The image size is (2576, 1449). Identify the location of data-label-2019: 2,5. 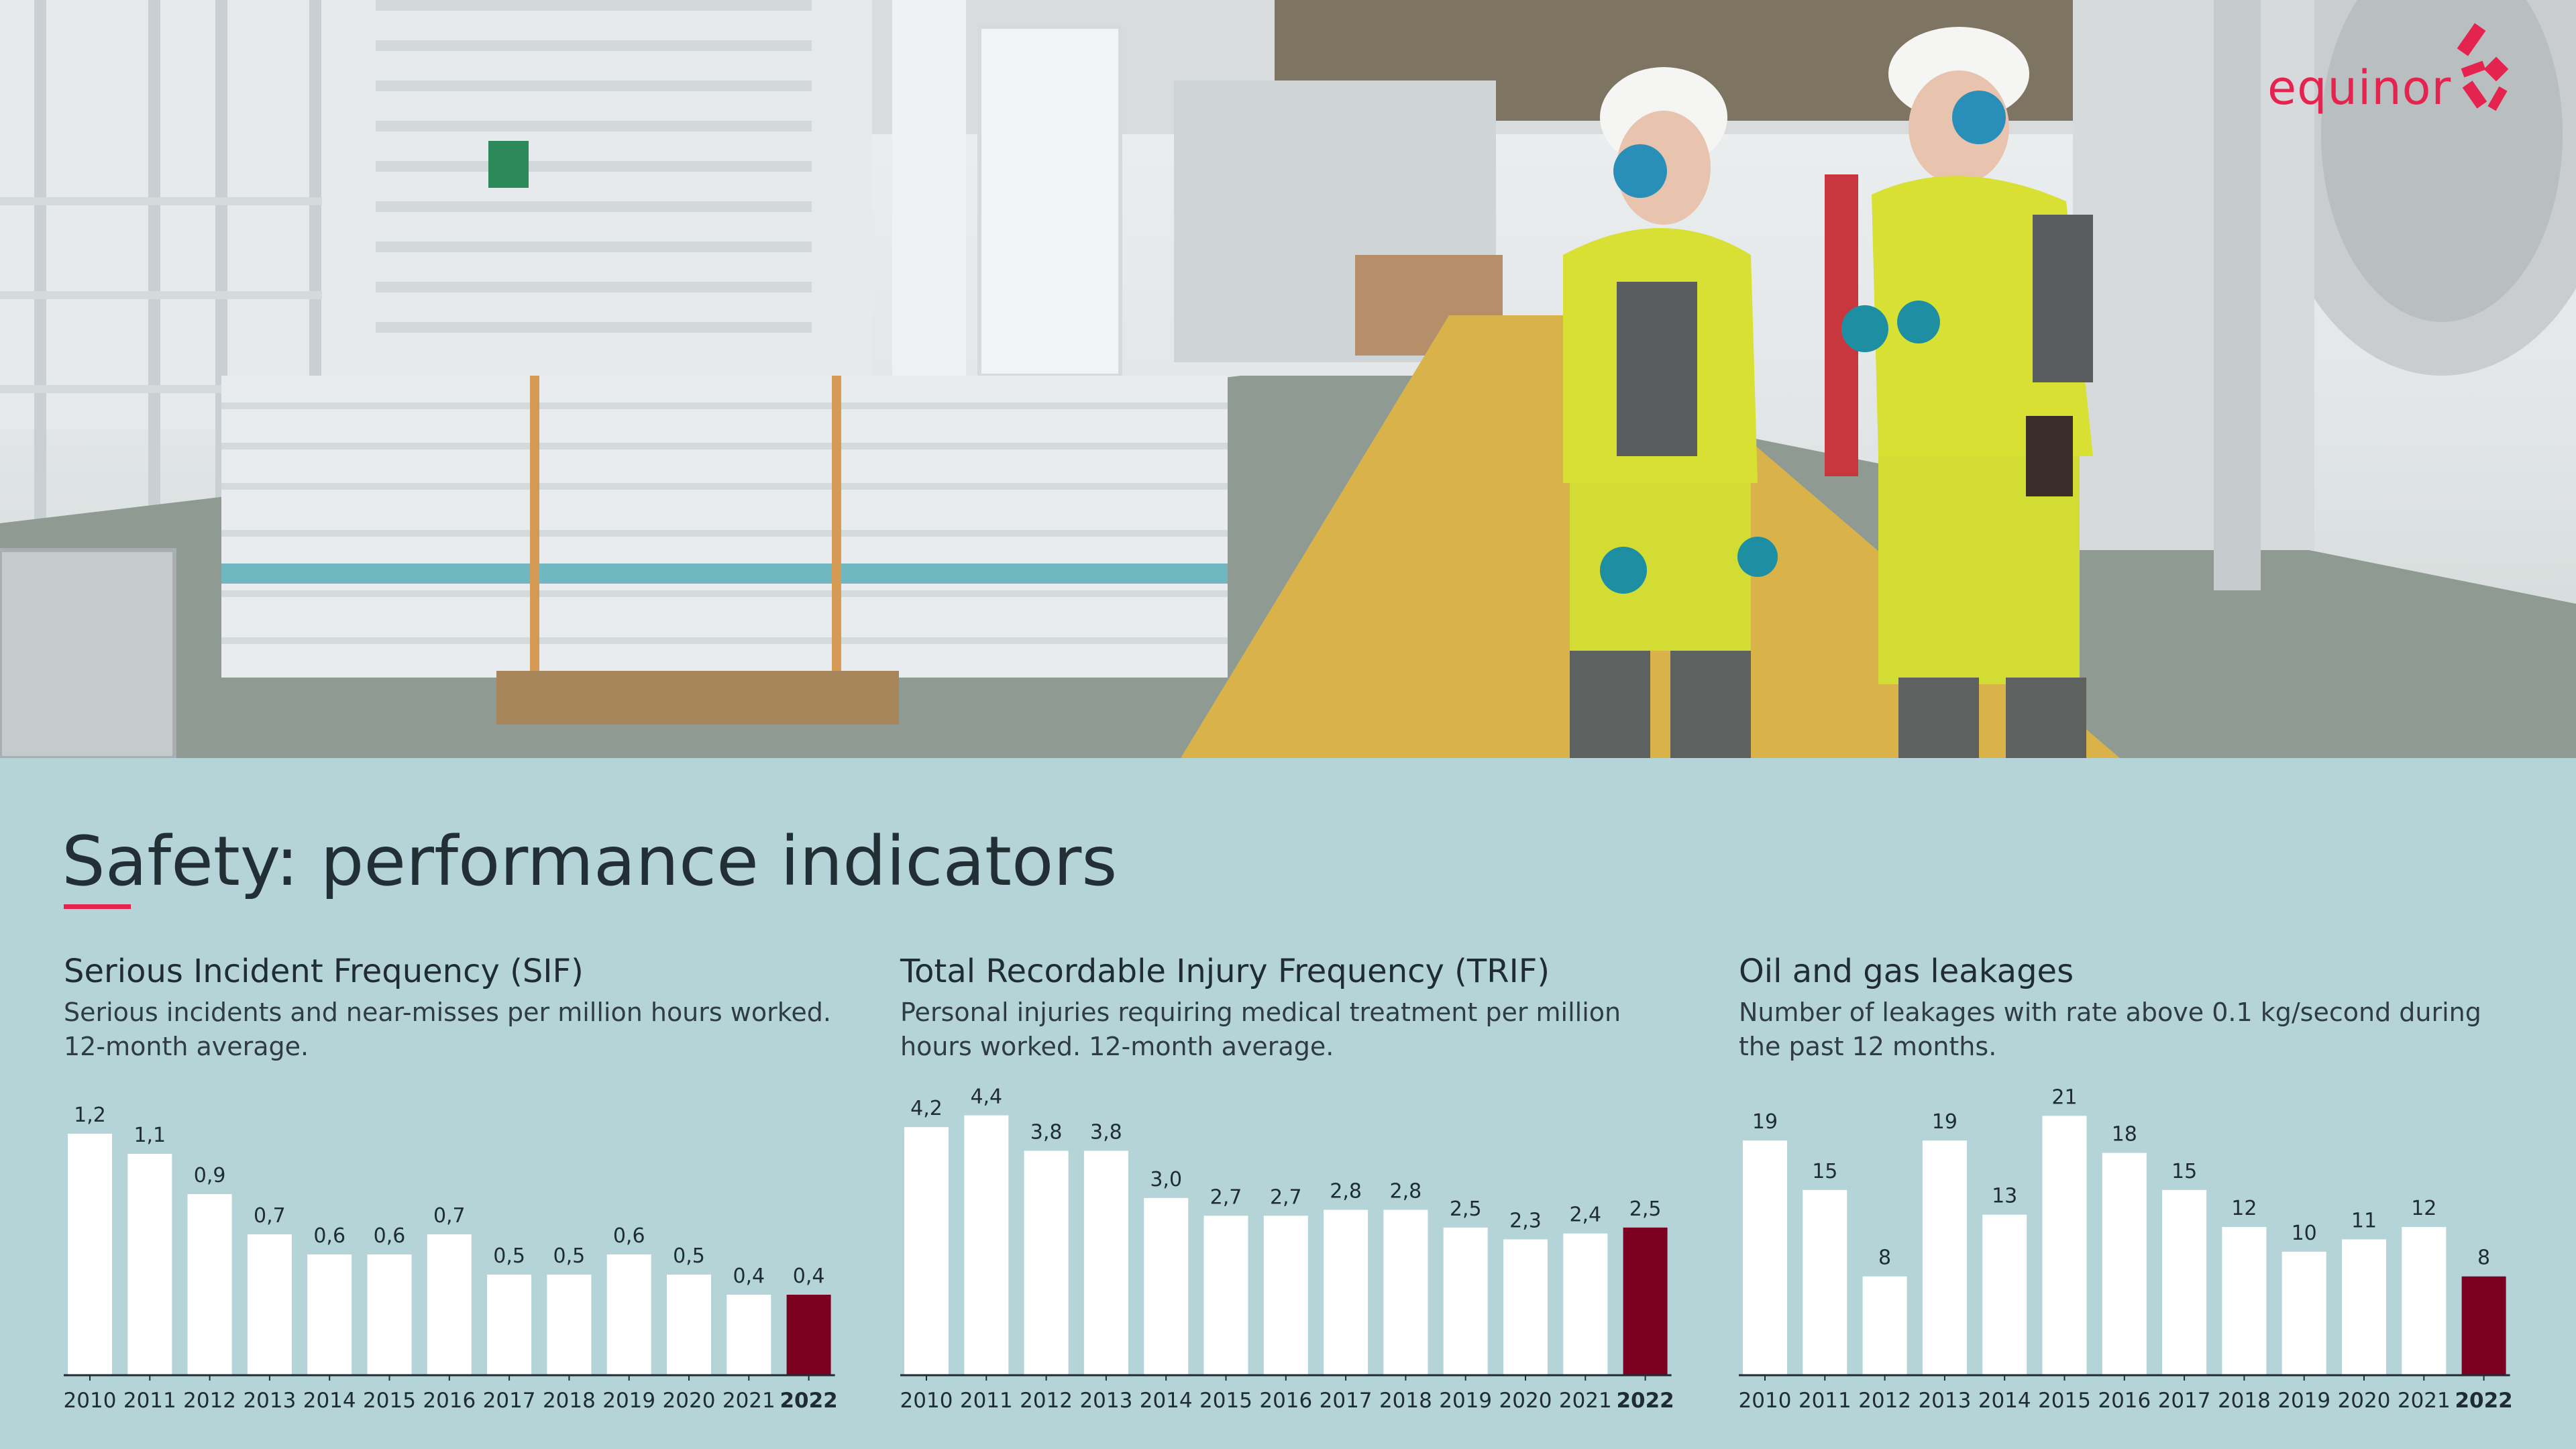
(1466, 1209).